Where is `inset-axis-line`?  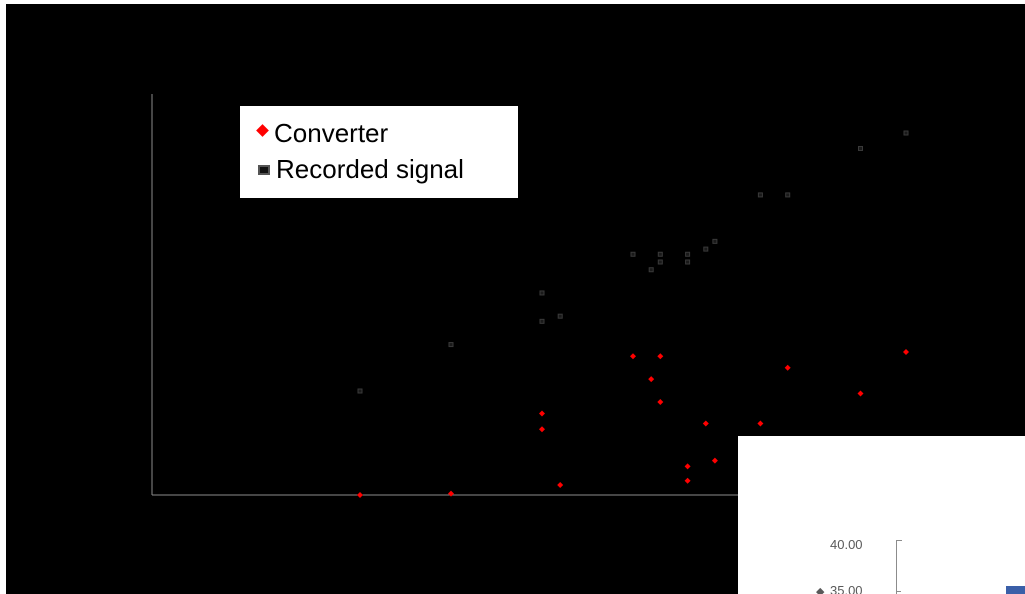
inset-axis-line is located at coordinates (899, 567).